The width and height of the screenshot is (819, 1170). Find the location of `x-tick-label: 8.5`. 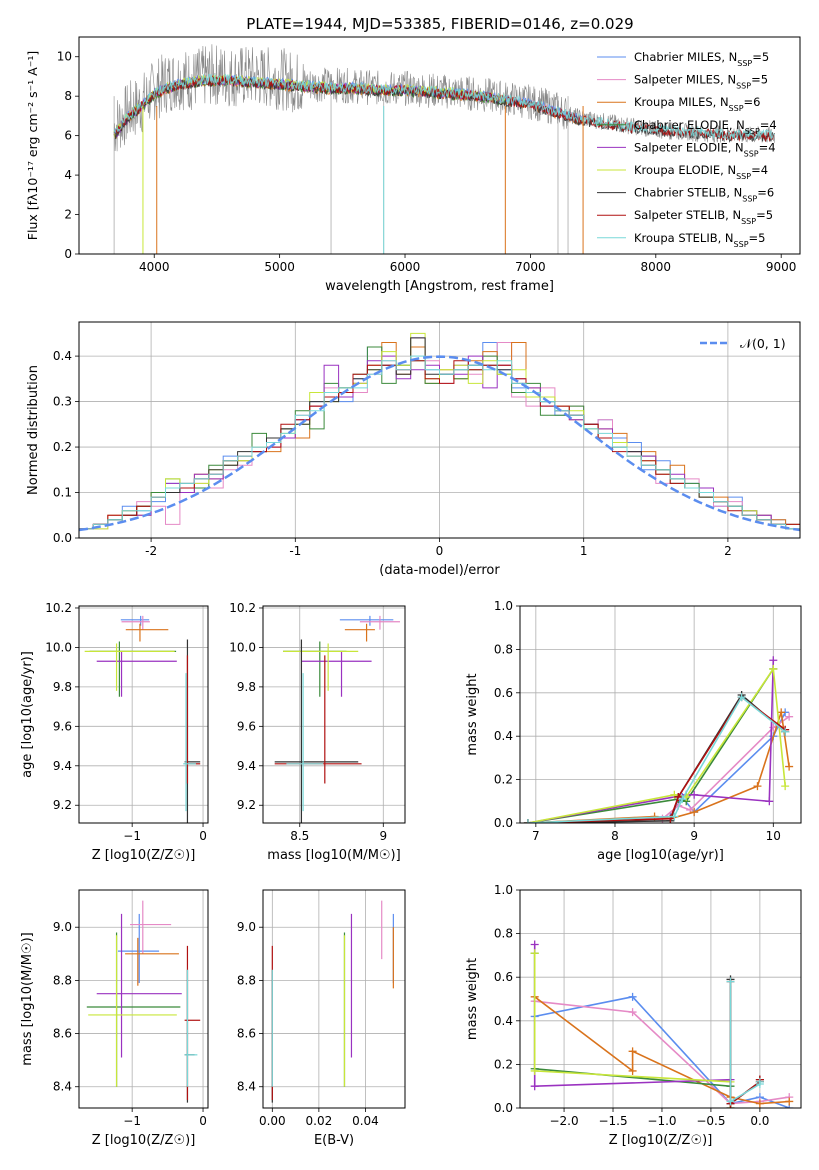

x-tick-label: 8.5 is located at coordinates (299, 836).